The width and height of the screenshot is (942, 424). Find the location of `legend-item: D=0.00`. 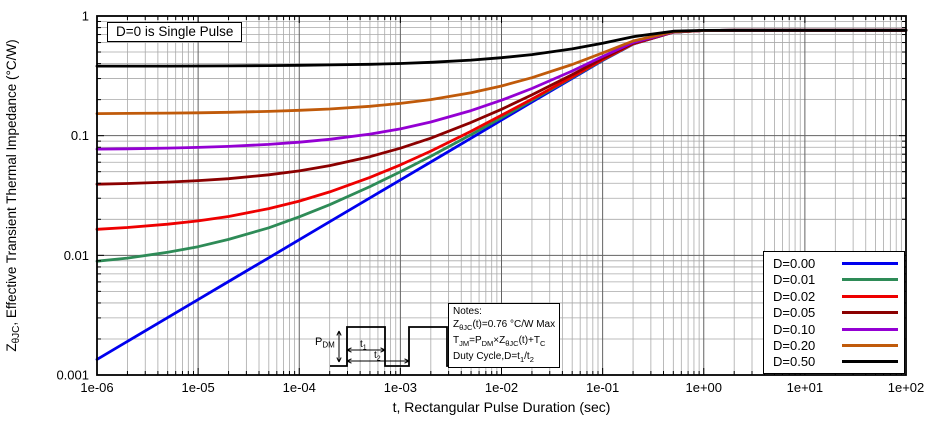

legend-item: D=0.00 is located at coordinates (834, 263).